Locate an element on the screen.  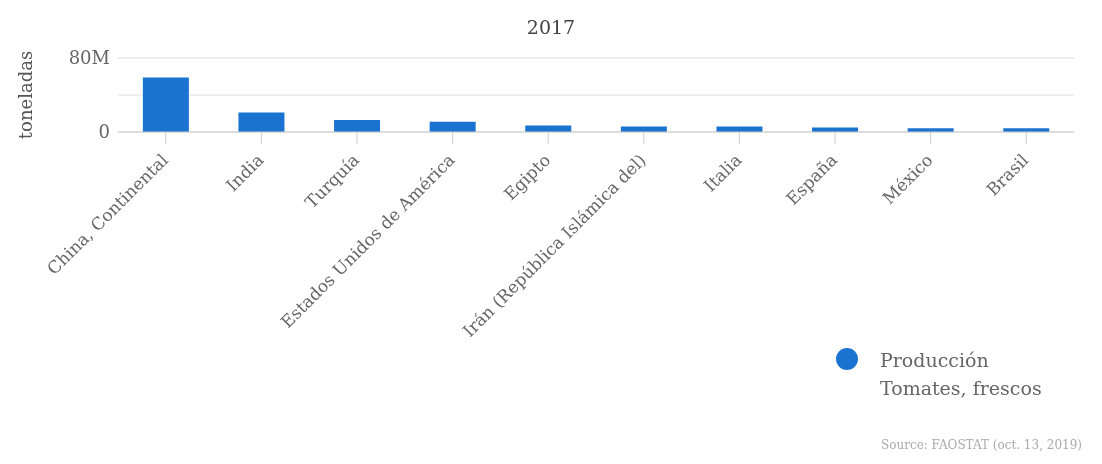
y-tick-label: 0 is located at coordinates (104, 132).